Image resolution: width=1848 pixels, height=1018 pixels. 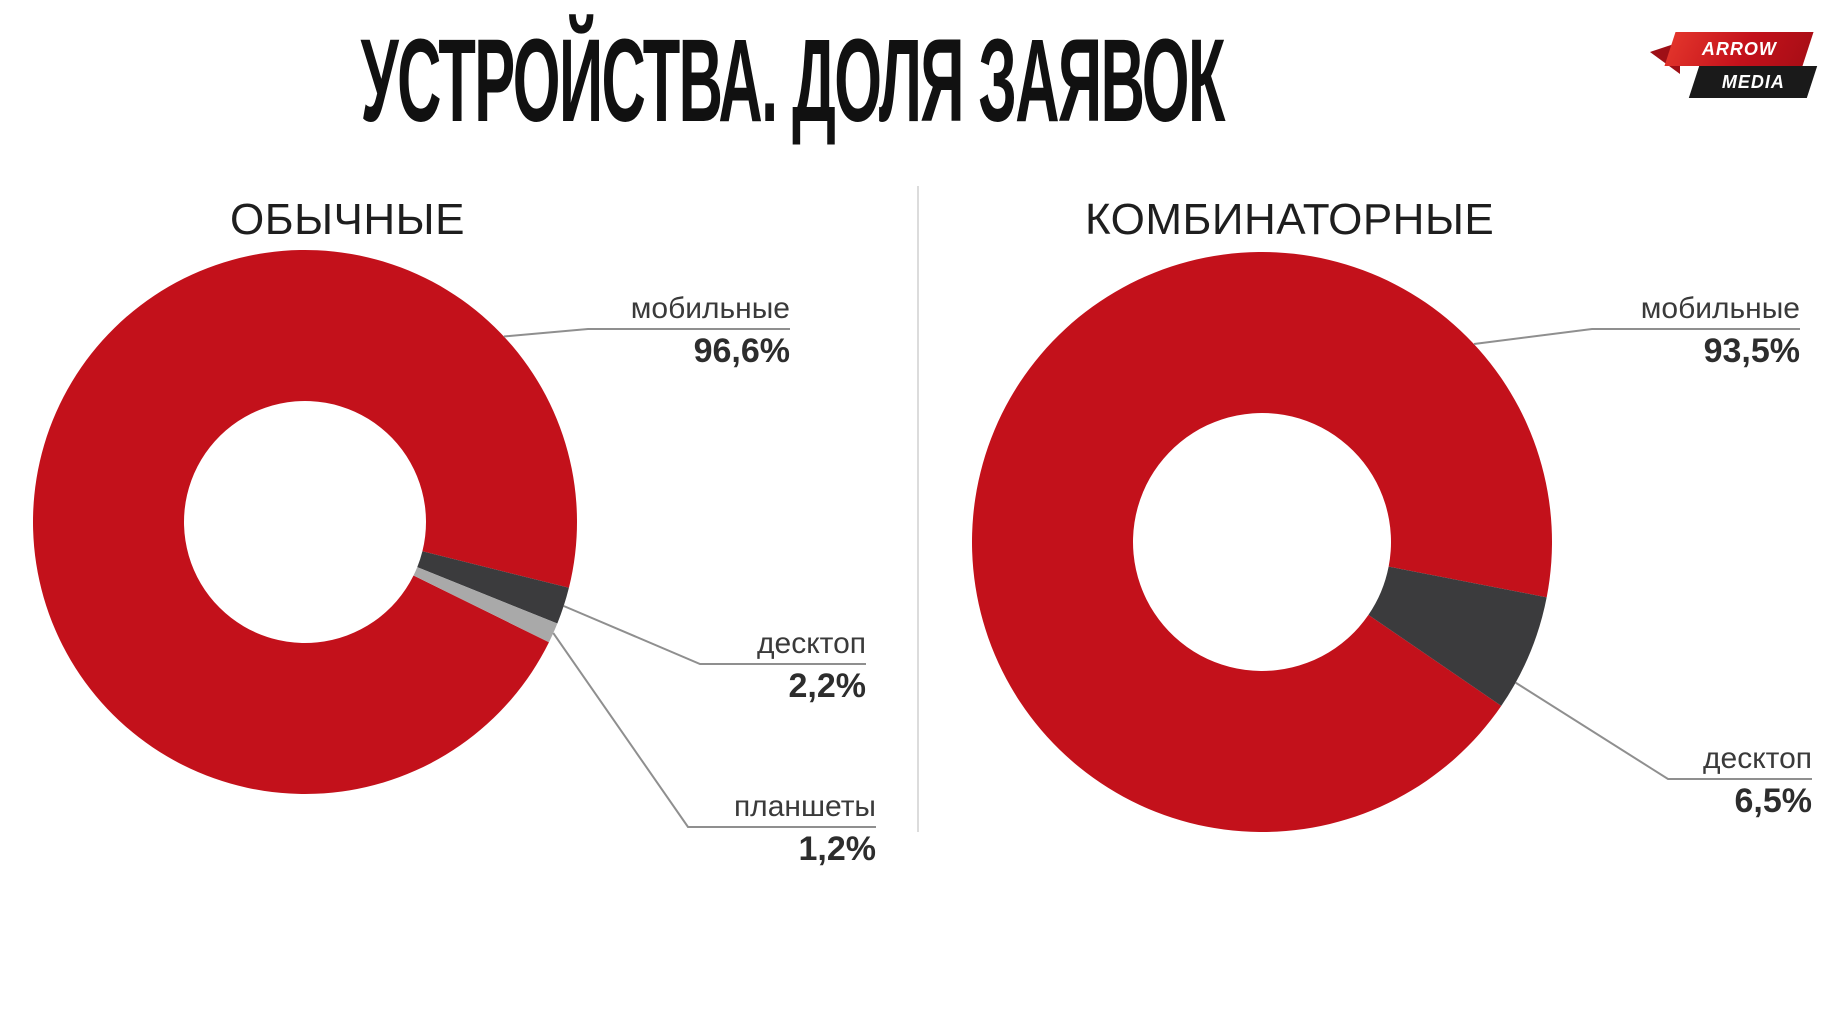 I want to click on slice-label-desktop-regular: десктоп 2,2%, so click(x=811, y=666).